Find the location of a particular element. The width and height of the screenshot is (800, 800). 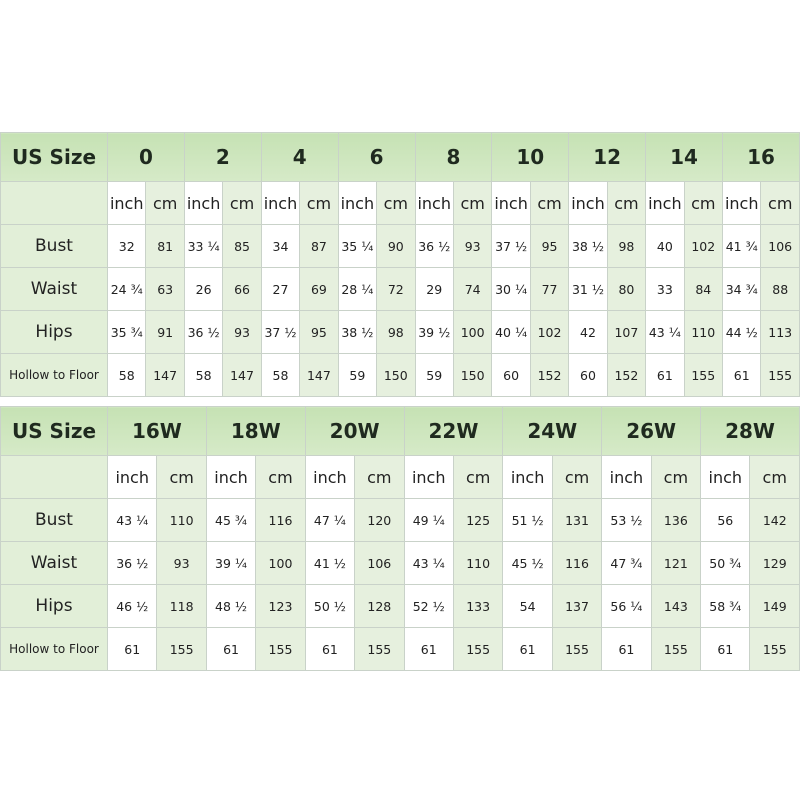

value-cm: 90 is located at coordinates (396, 246).